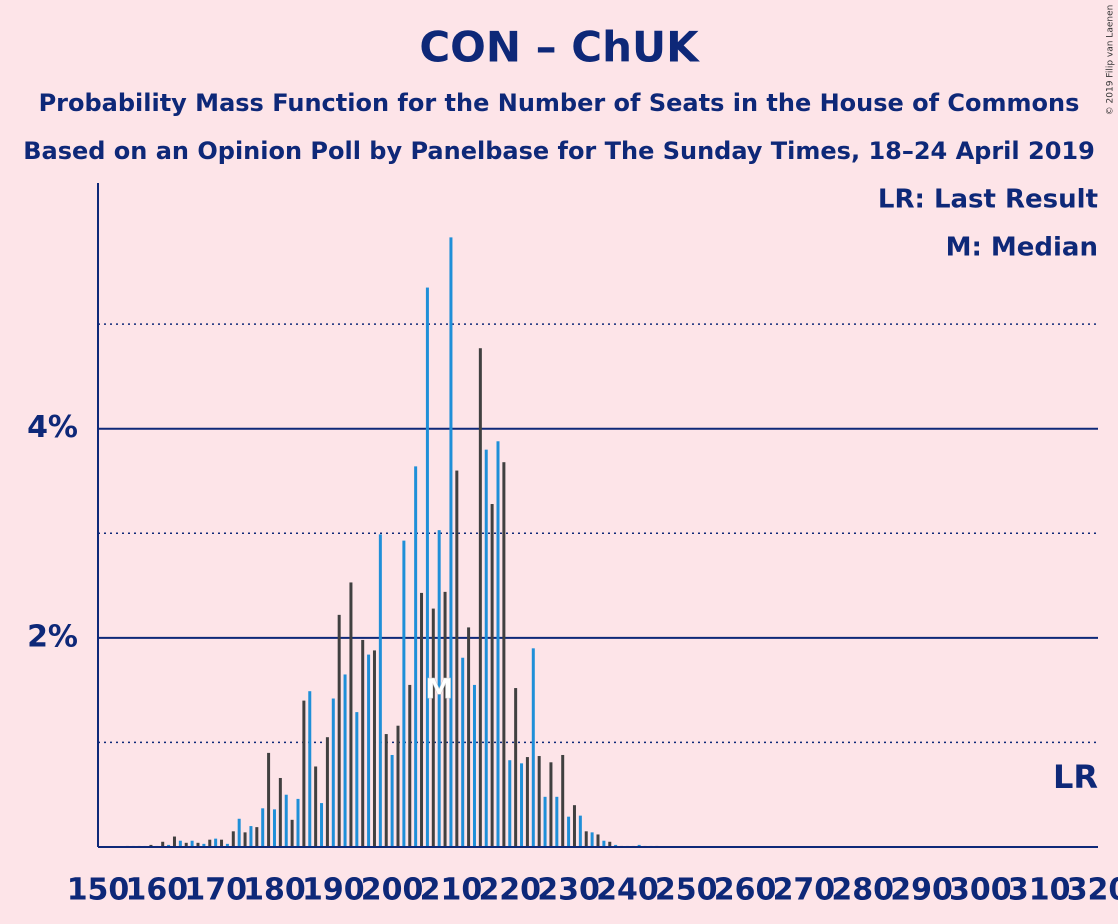  Describe the element at coordinates (988, 200) in the screenshot. I see `legend-entry: LR: Last Result` at that location.